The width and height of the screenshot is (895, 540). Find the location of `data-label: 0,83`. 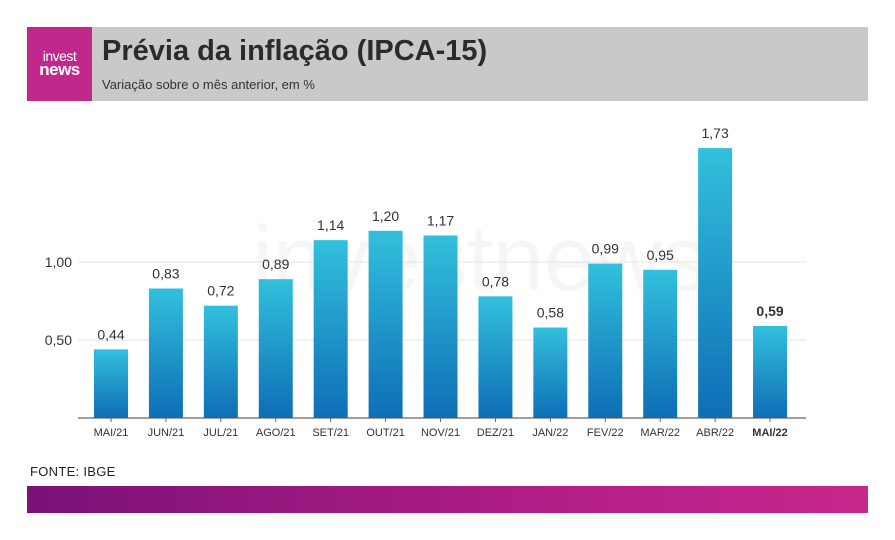

data-label: 0,83 is located at coordinates (165, 274).